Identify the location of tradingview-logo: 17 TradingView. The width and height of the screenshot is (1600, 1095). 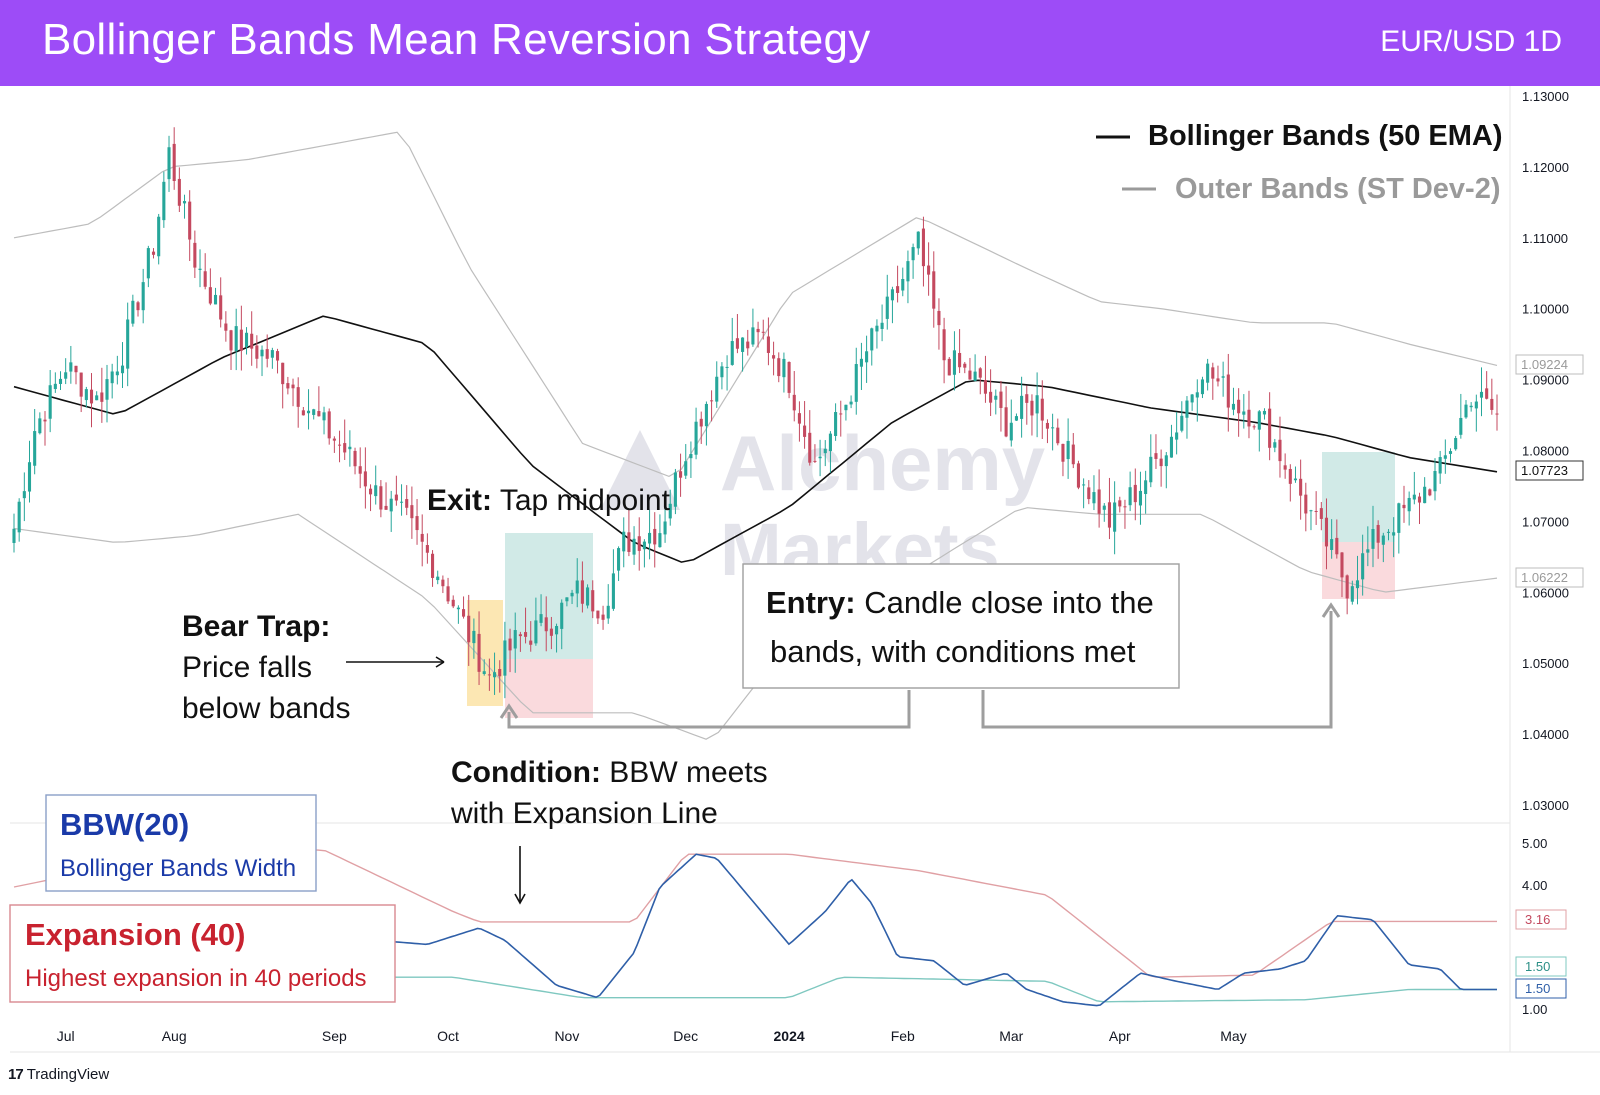
(58, 1074).